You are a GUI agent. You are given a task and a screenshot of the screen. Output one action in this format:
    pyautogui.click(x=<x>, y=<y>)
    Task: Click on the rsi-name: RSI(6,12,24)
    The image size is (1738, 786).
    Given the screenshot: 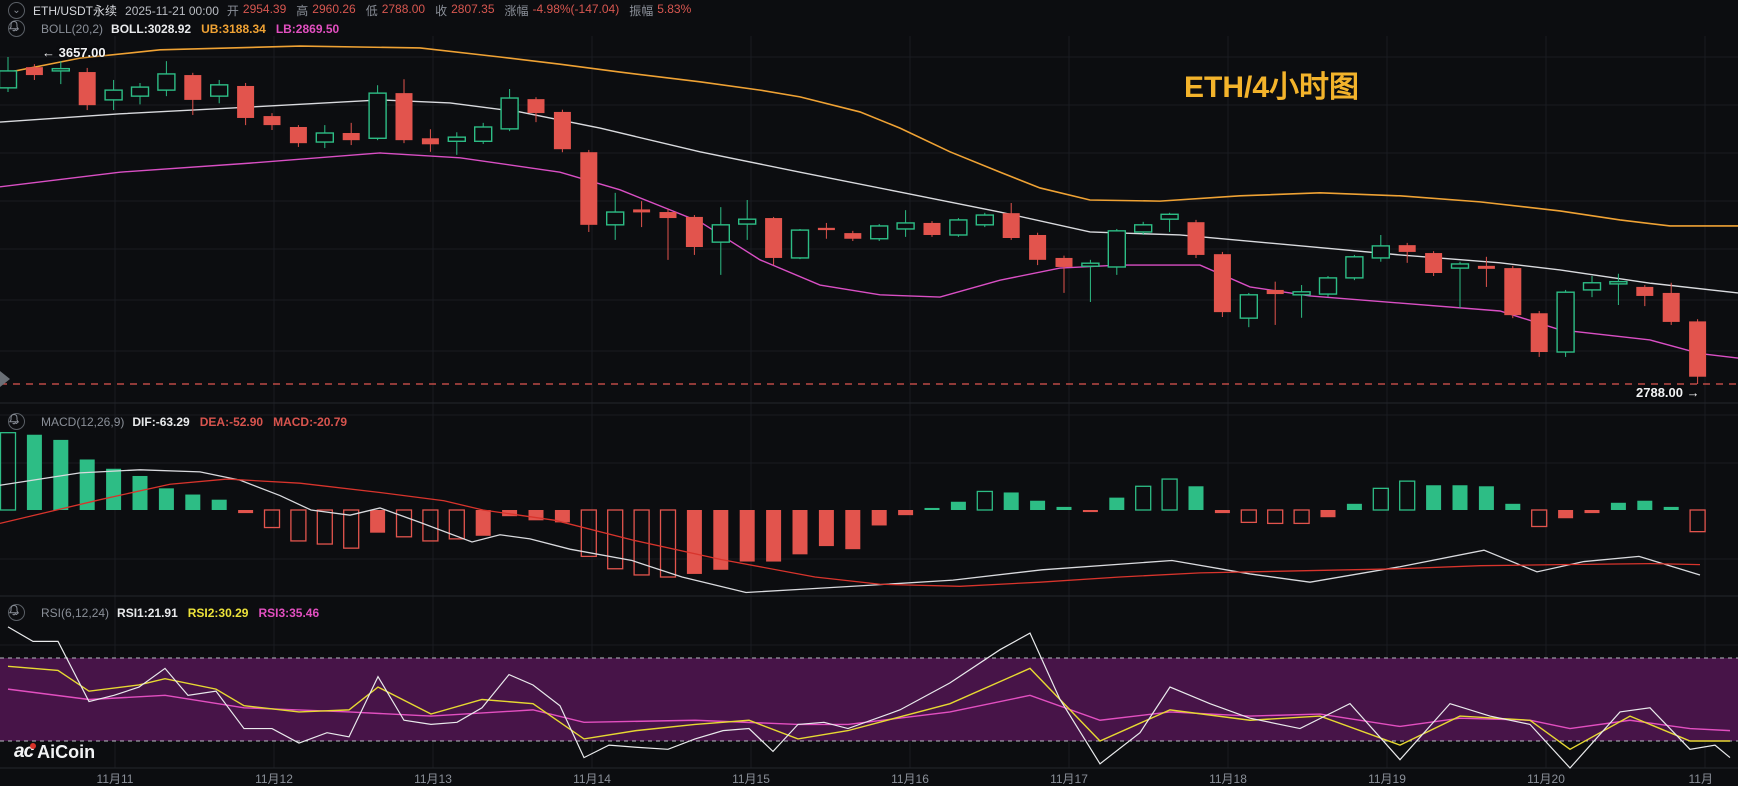 What is the action you would take?
    pyautogui.click(x=75, y=612)
    